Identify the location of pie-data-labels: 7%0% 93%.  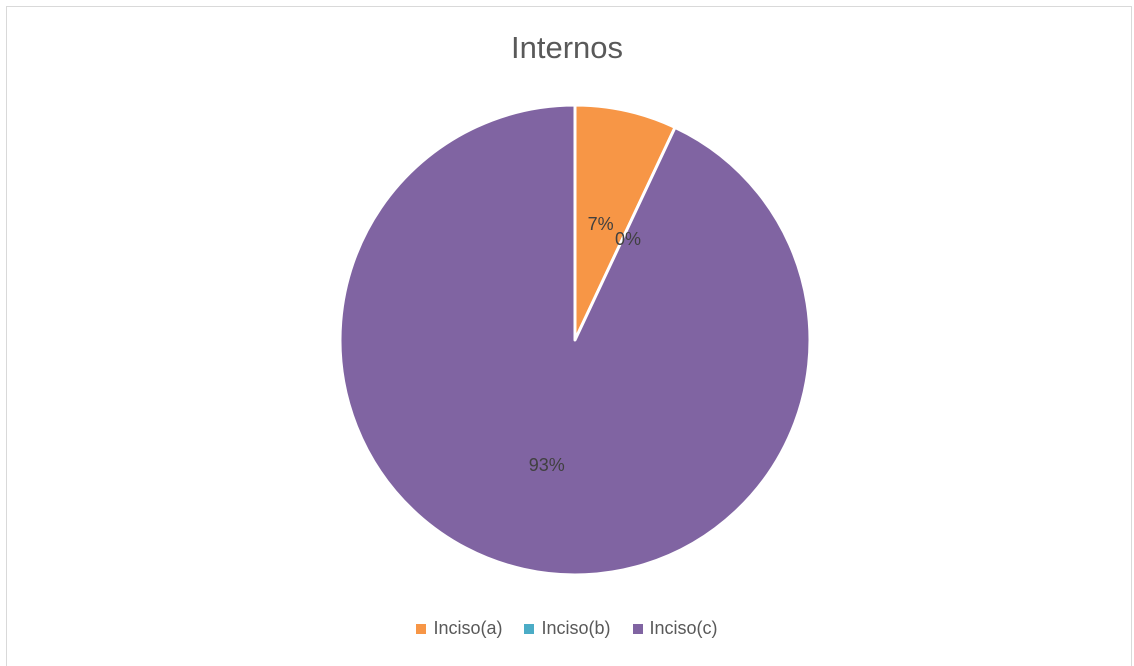
(585, 344).